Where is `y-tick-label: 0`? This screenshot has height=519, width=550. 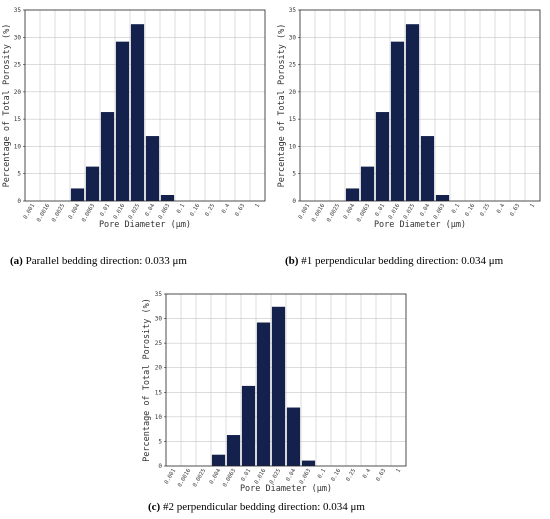 y-tick-label: 0 is located at coordinates (294, 201).